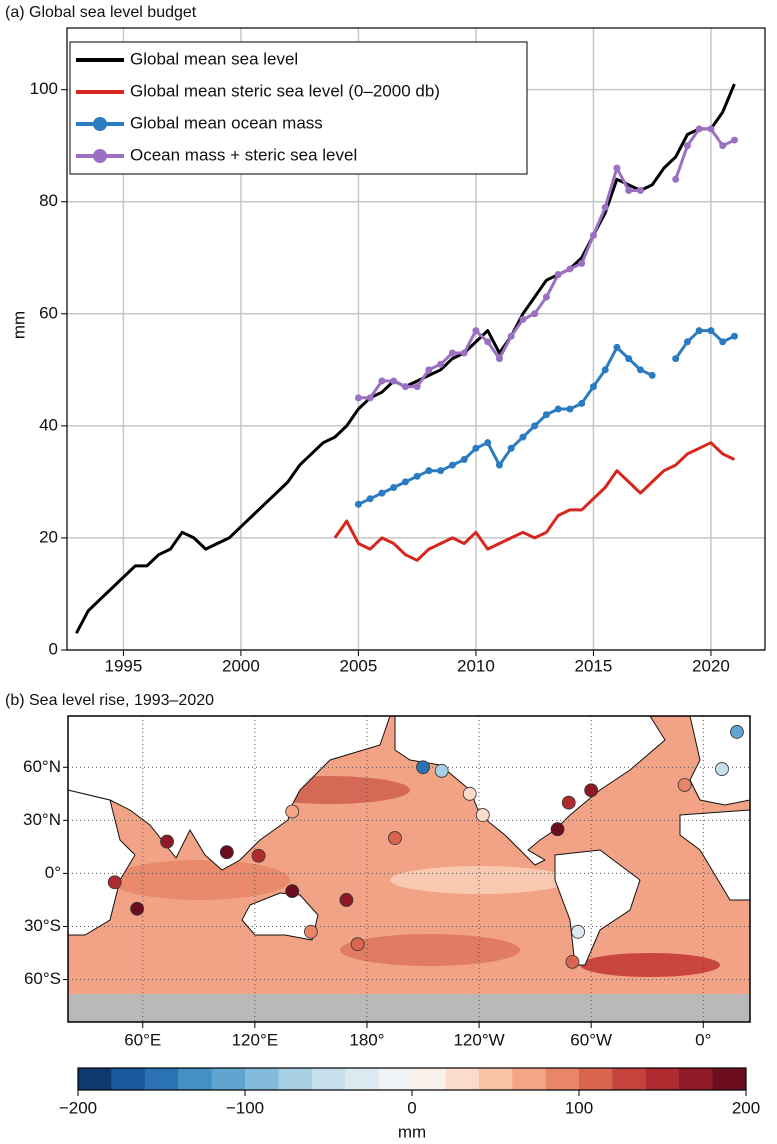  What do you see at coordinates (714, 855) in the screenshot?
I see `west-africa` at bounding box center [714, 855].